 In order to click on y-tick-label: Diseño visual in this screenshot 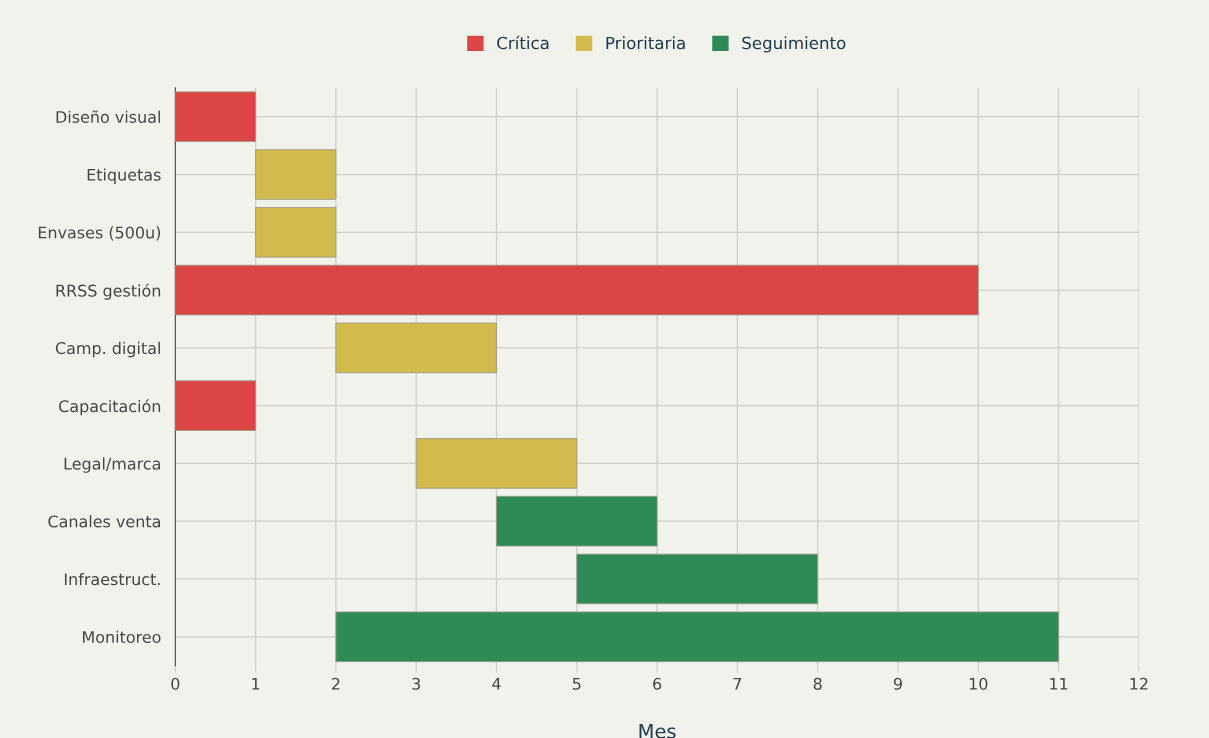, I will do `click(108, 117)`.